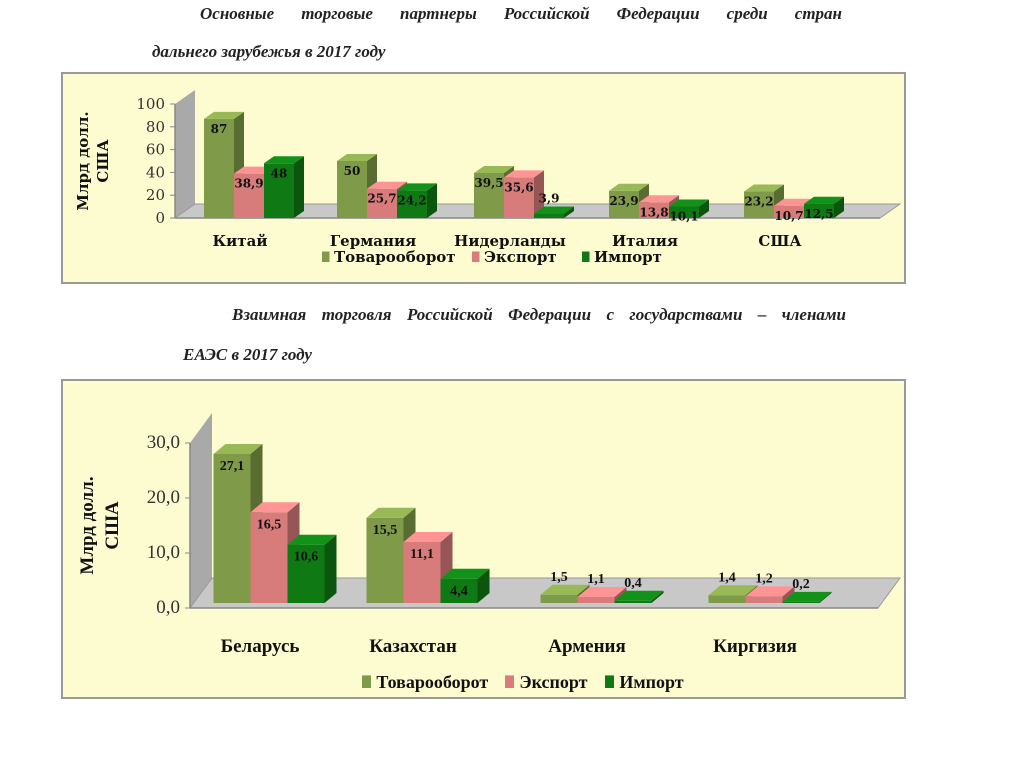  I want to click on x-tick-label: Беларусь, so click(260, 646).